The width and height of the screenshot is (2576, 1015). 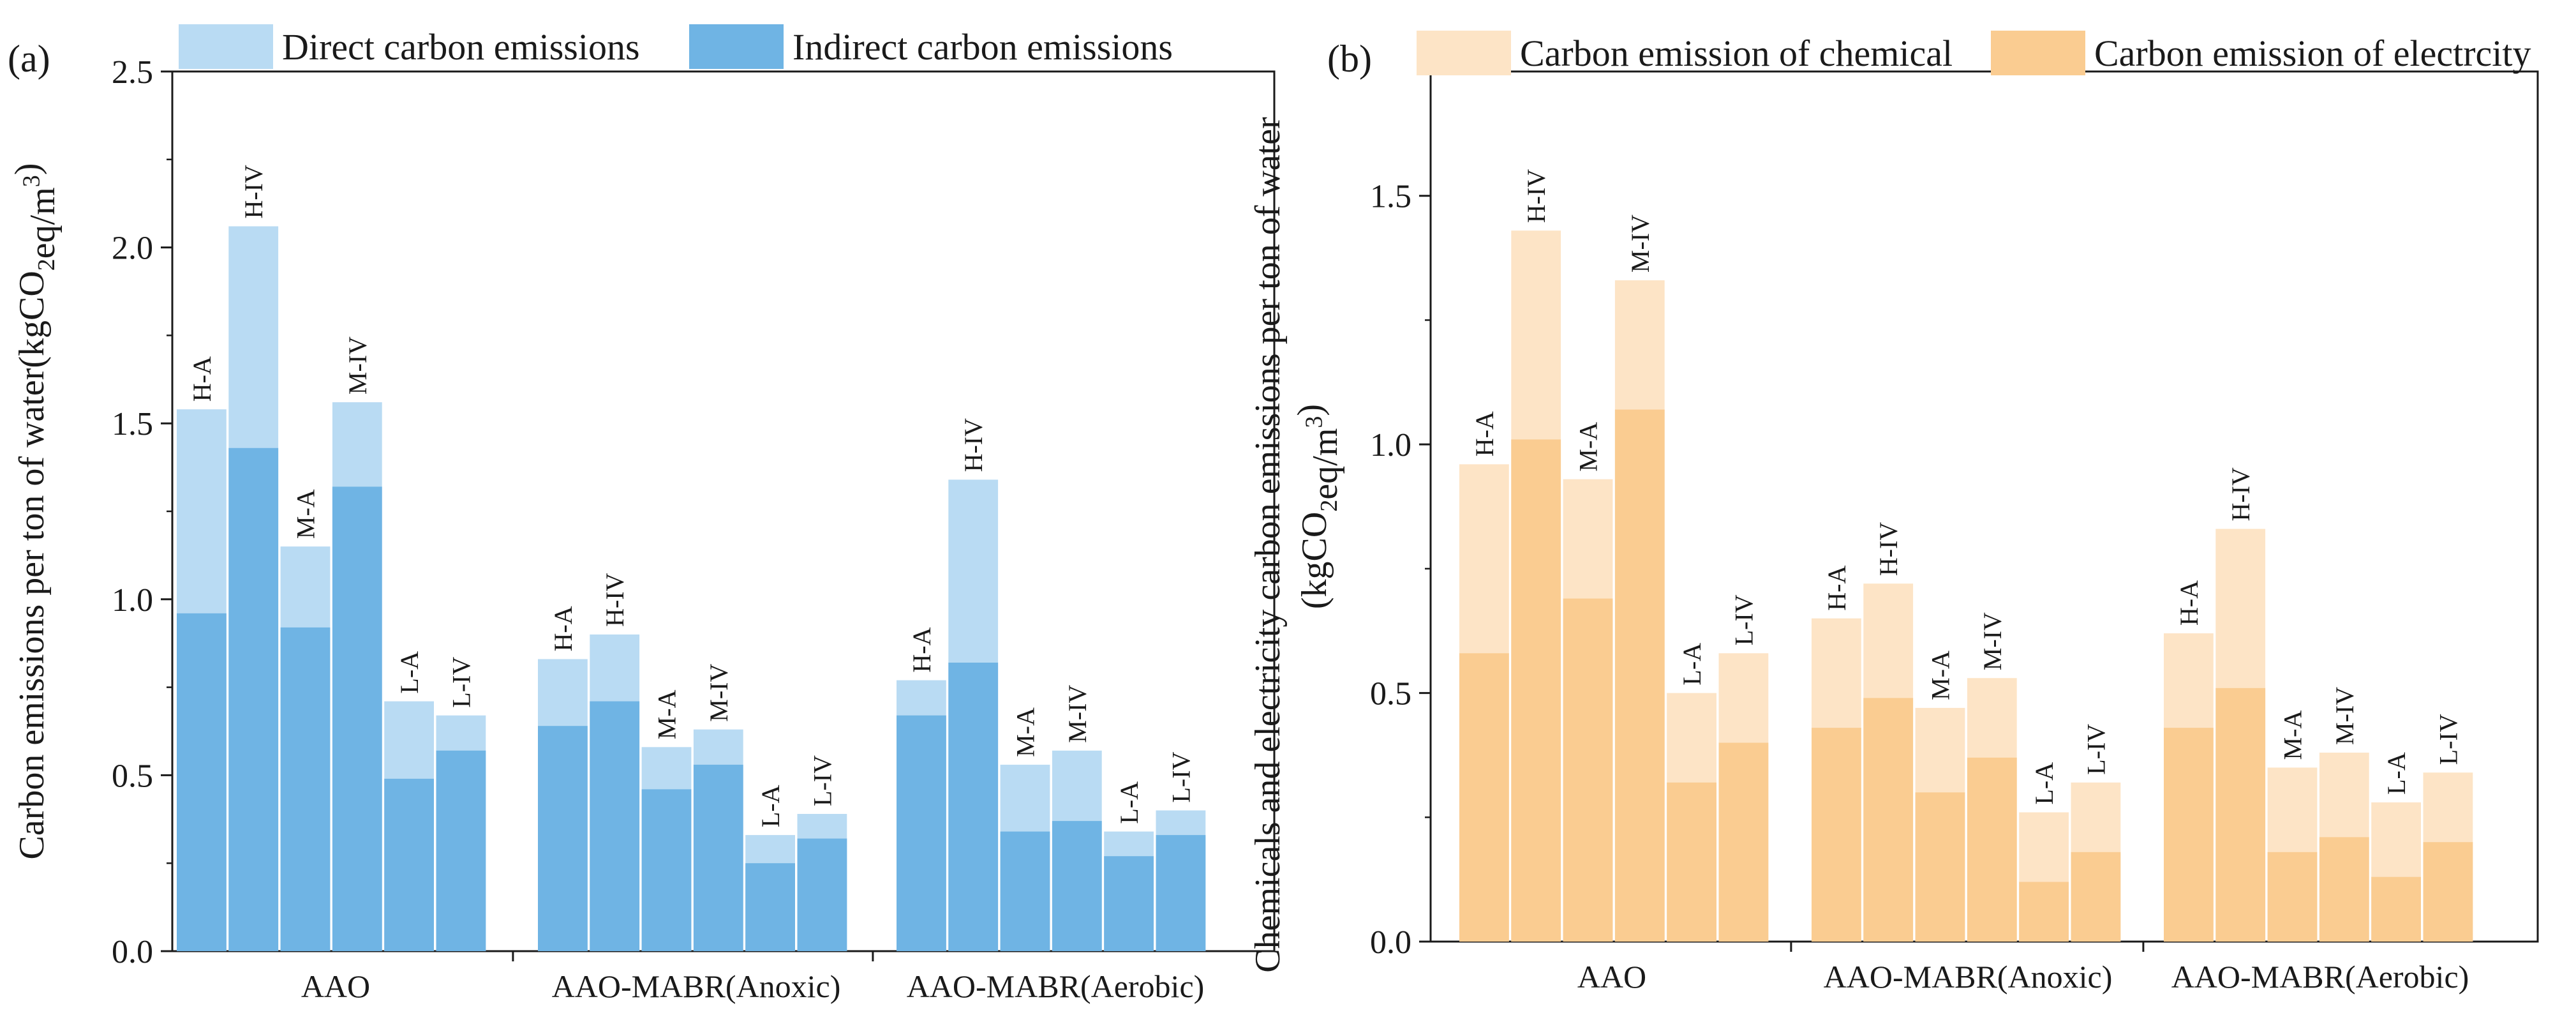 What do you see at coordinates (2448, 892) in the screenshot?
I see `bar-aao-mabr-aerobic--l-iv-electricity` at bounding box center [2448, 892].